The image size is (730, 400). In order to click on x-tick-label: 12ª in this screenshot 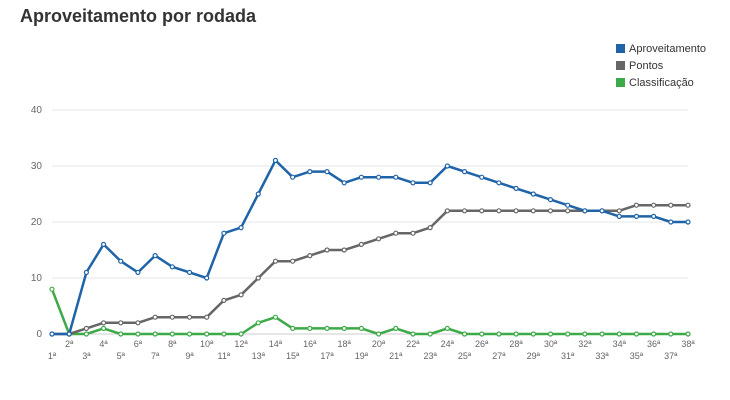, I will do `click(241, 344)`.